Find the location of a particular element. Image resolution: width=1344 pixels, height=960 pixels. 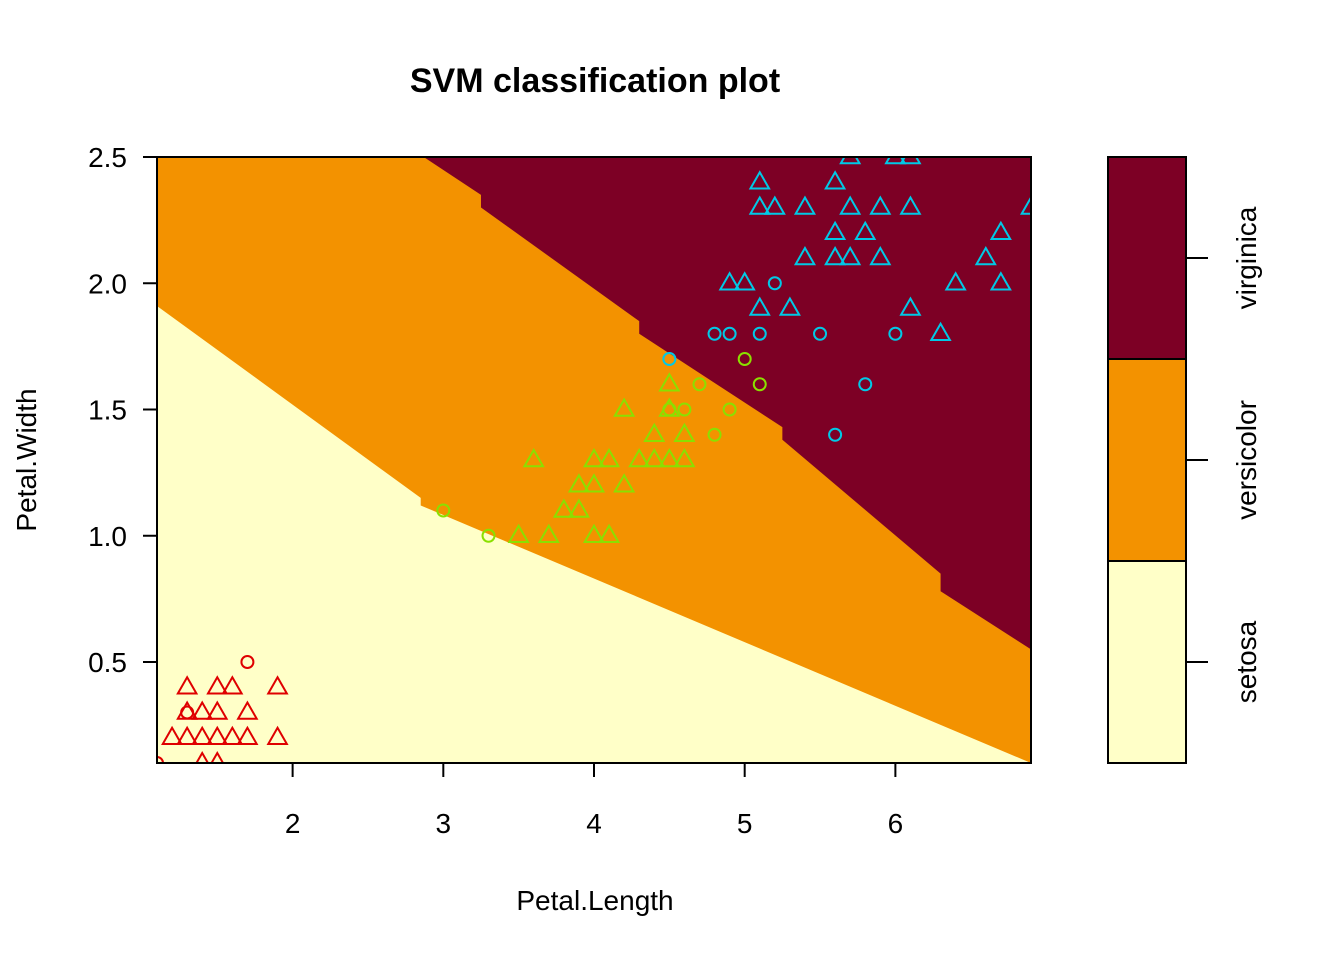

x-axis: 2 3 4 5 6 is located at coordinates (594, 801).